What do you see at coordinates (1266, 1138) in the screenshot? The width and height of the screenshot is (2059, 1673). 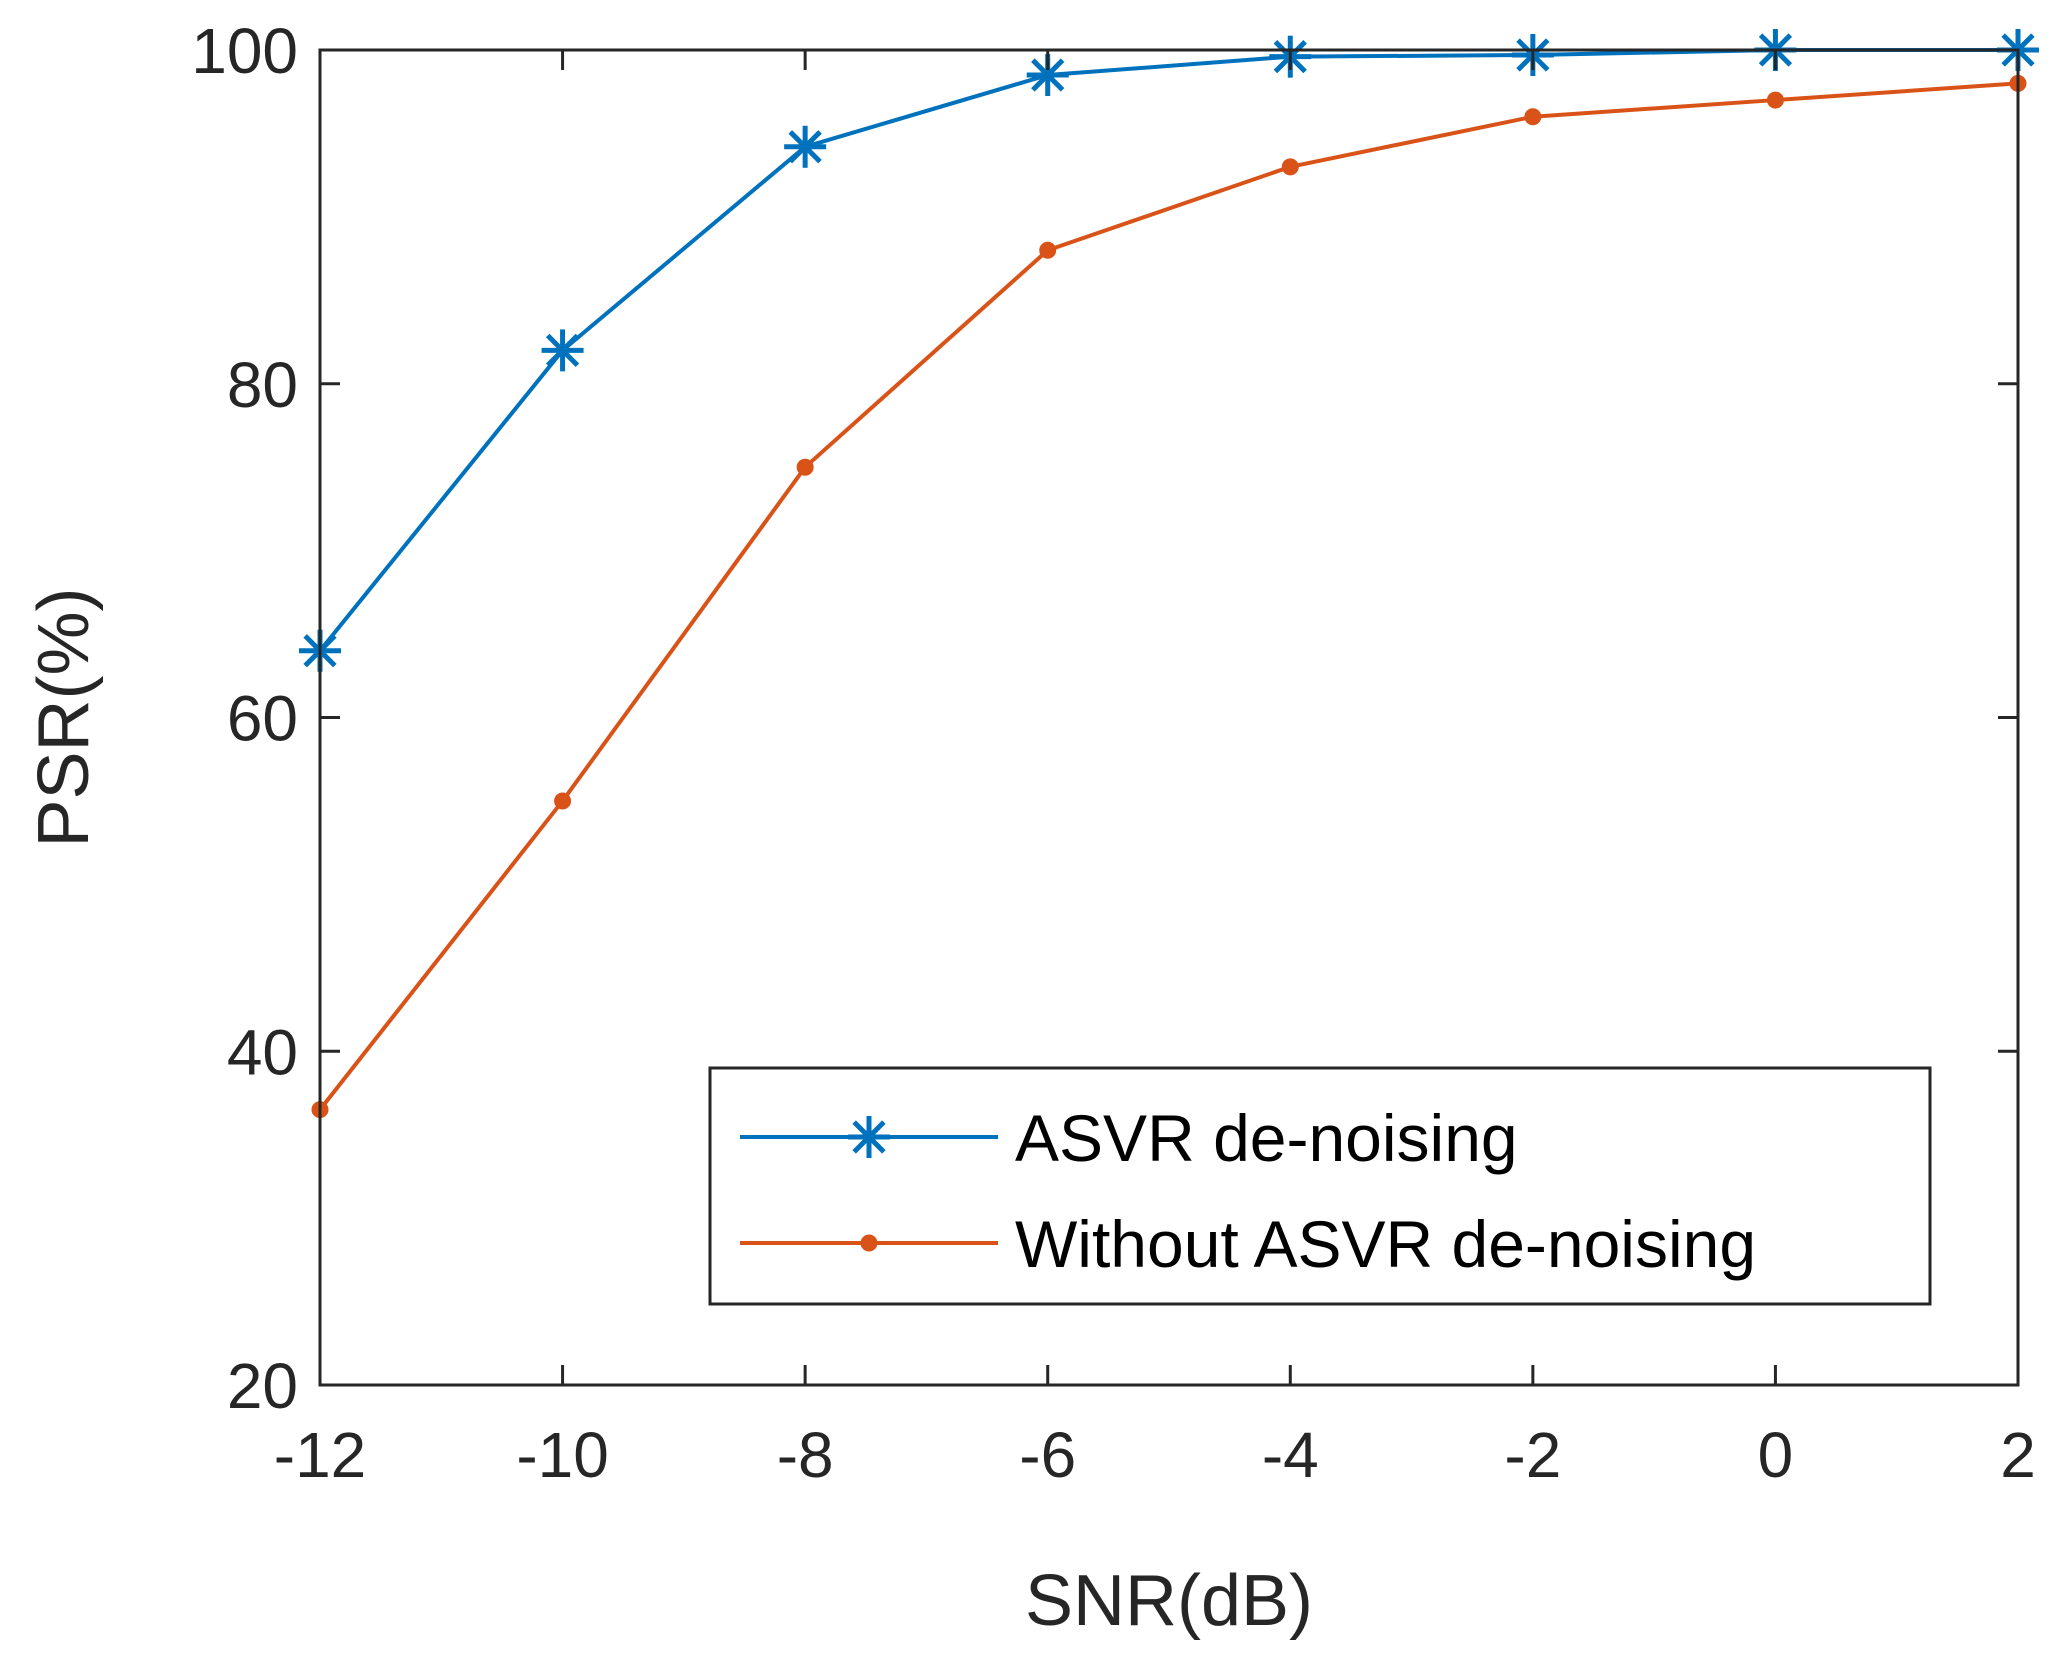 I see `legend-label-0: ASVR de-noising` at bounding box center [1266, 1138].